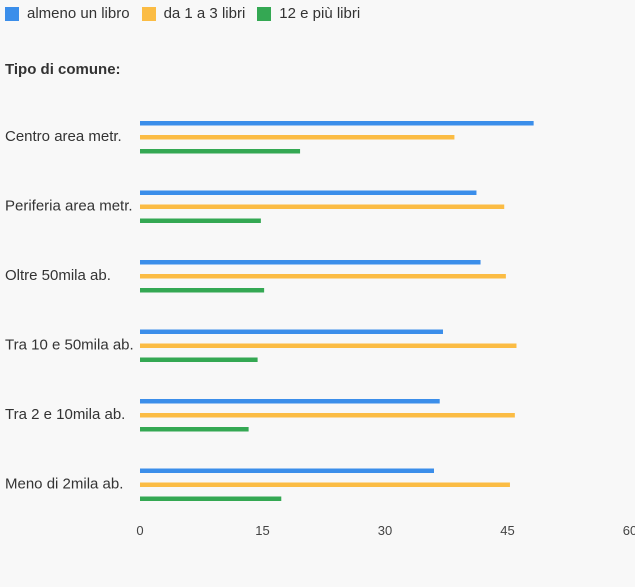  What do you see at coordinates (328, 346) in the screenshot?
I see `bar-da-1-a-3-libri-tra-10-e-50mila-ab` at bounding box center [328, 346].